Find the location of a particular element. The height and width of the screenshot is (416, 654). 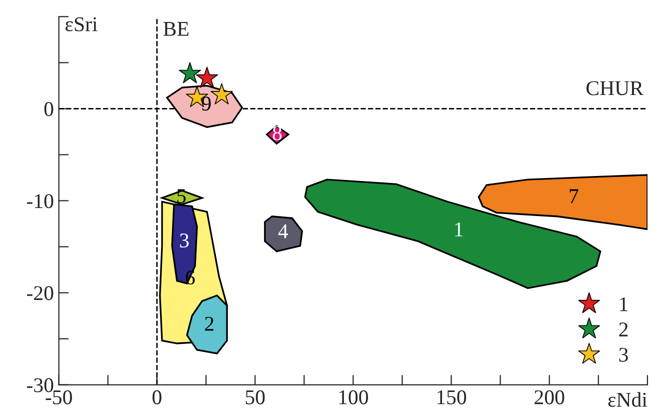

y-tick-label: -30 is located at coordinates (40, 385).